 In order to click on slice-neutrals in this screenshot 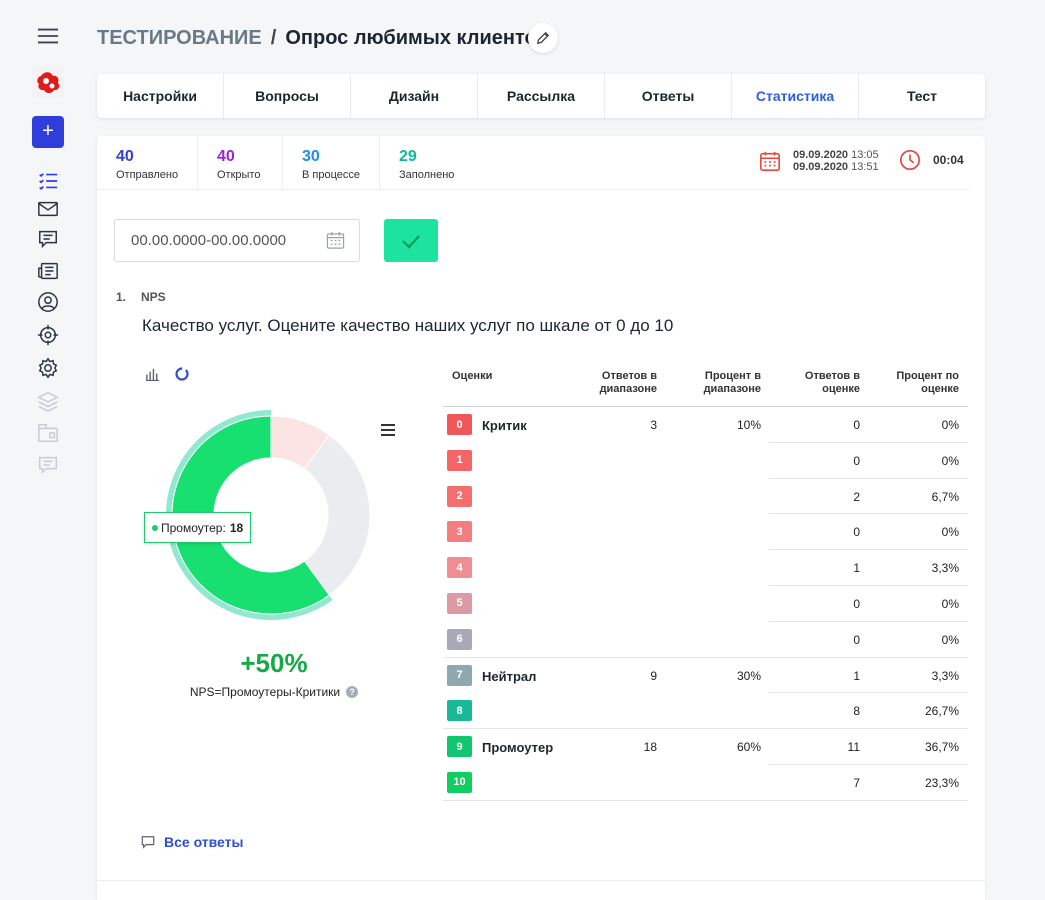, I will do `click(337, 515)`.